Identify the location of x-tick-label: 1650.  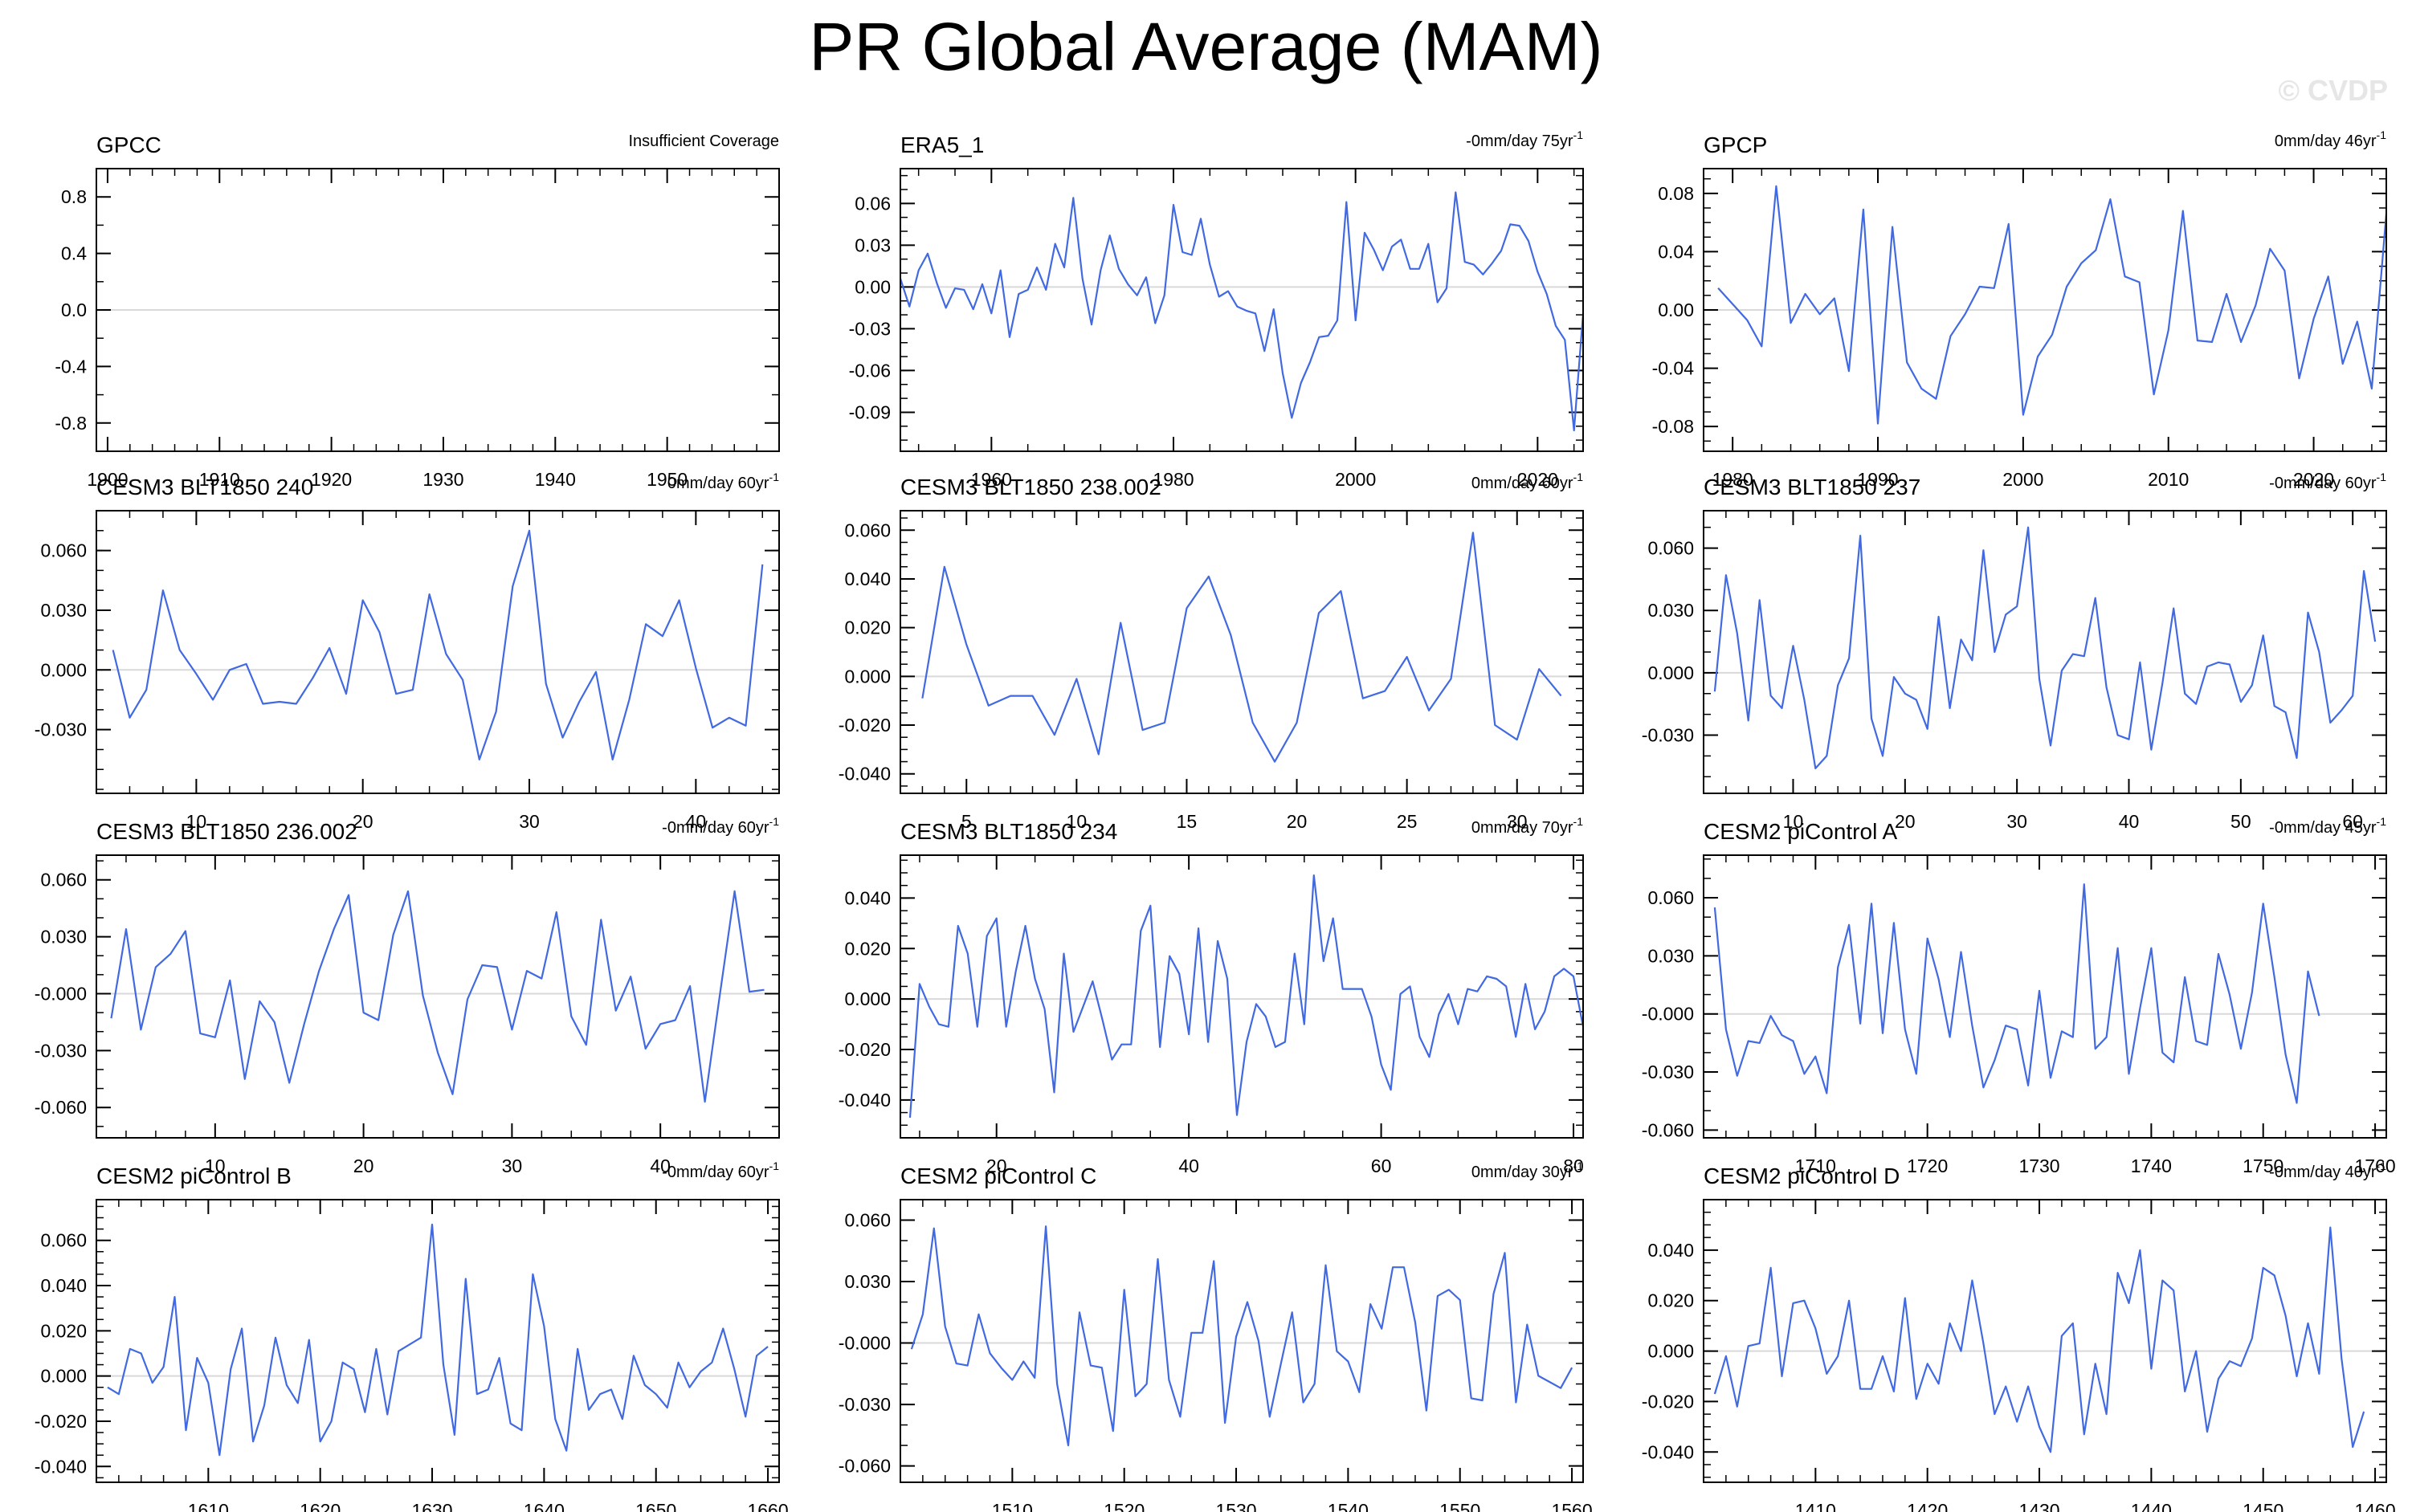
(655, 1506).